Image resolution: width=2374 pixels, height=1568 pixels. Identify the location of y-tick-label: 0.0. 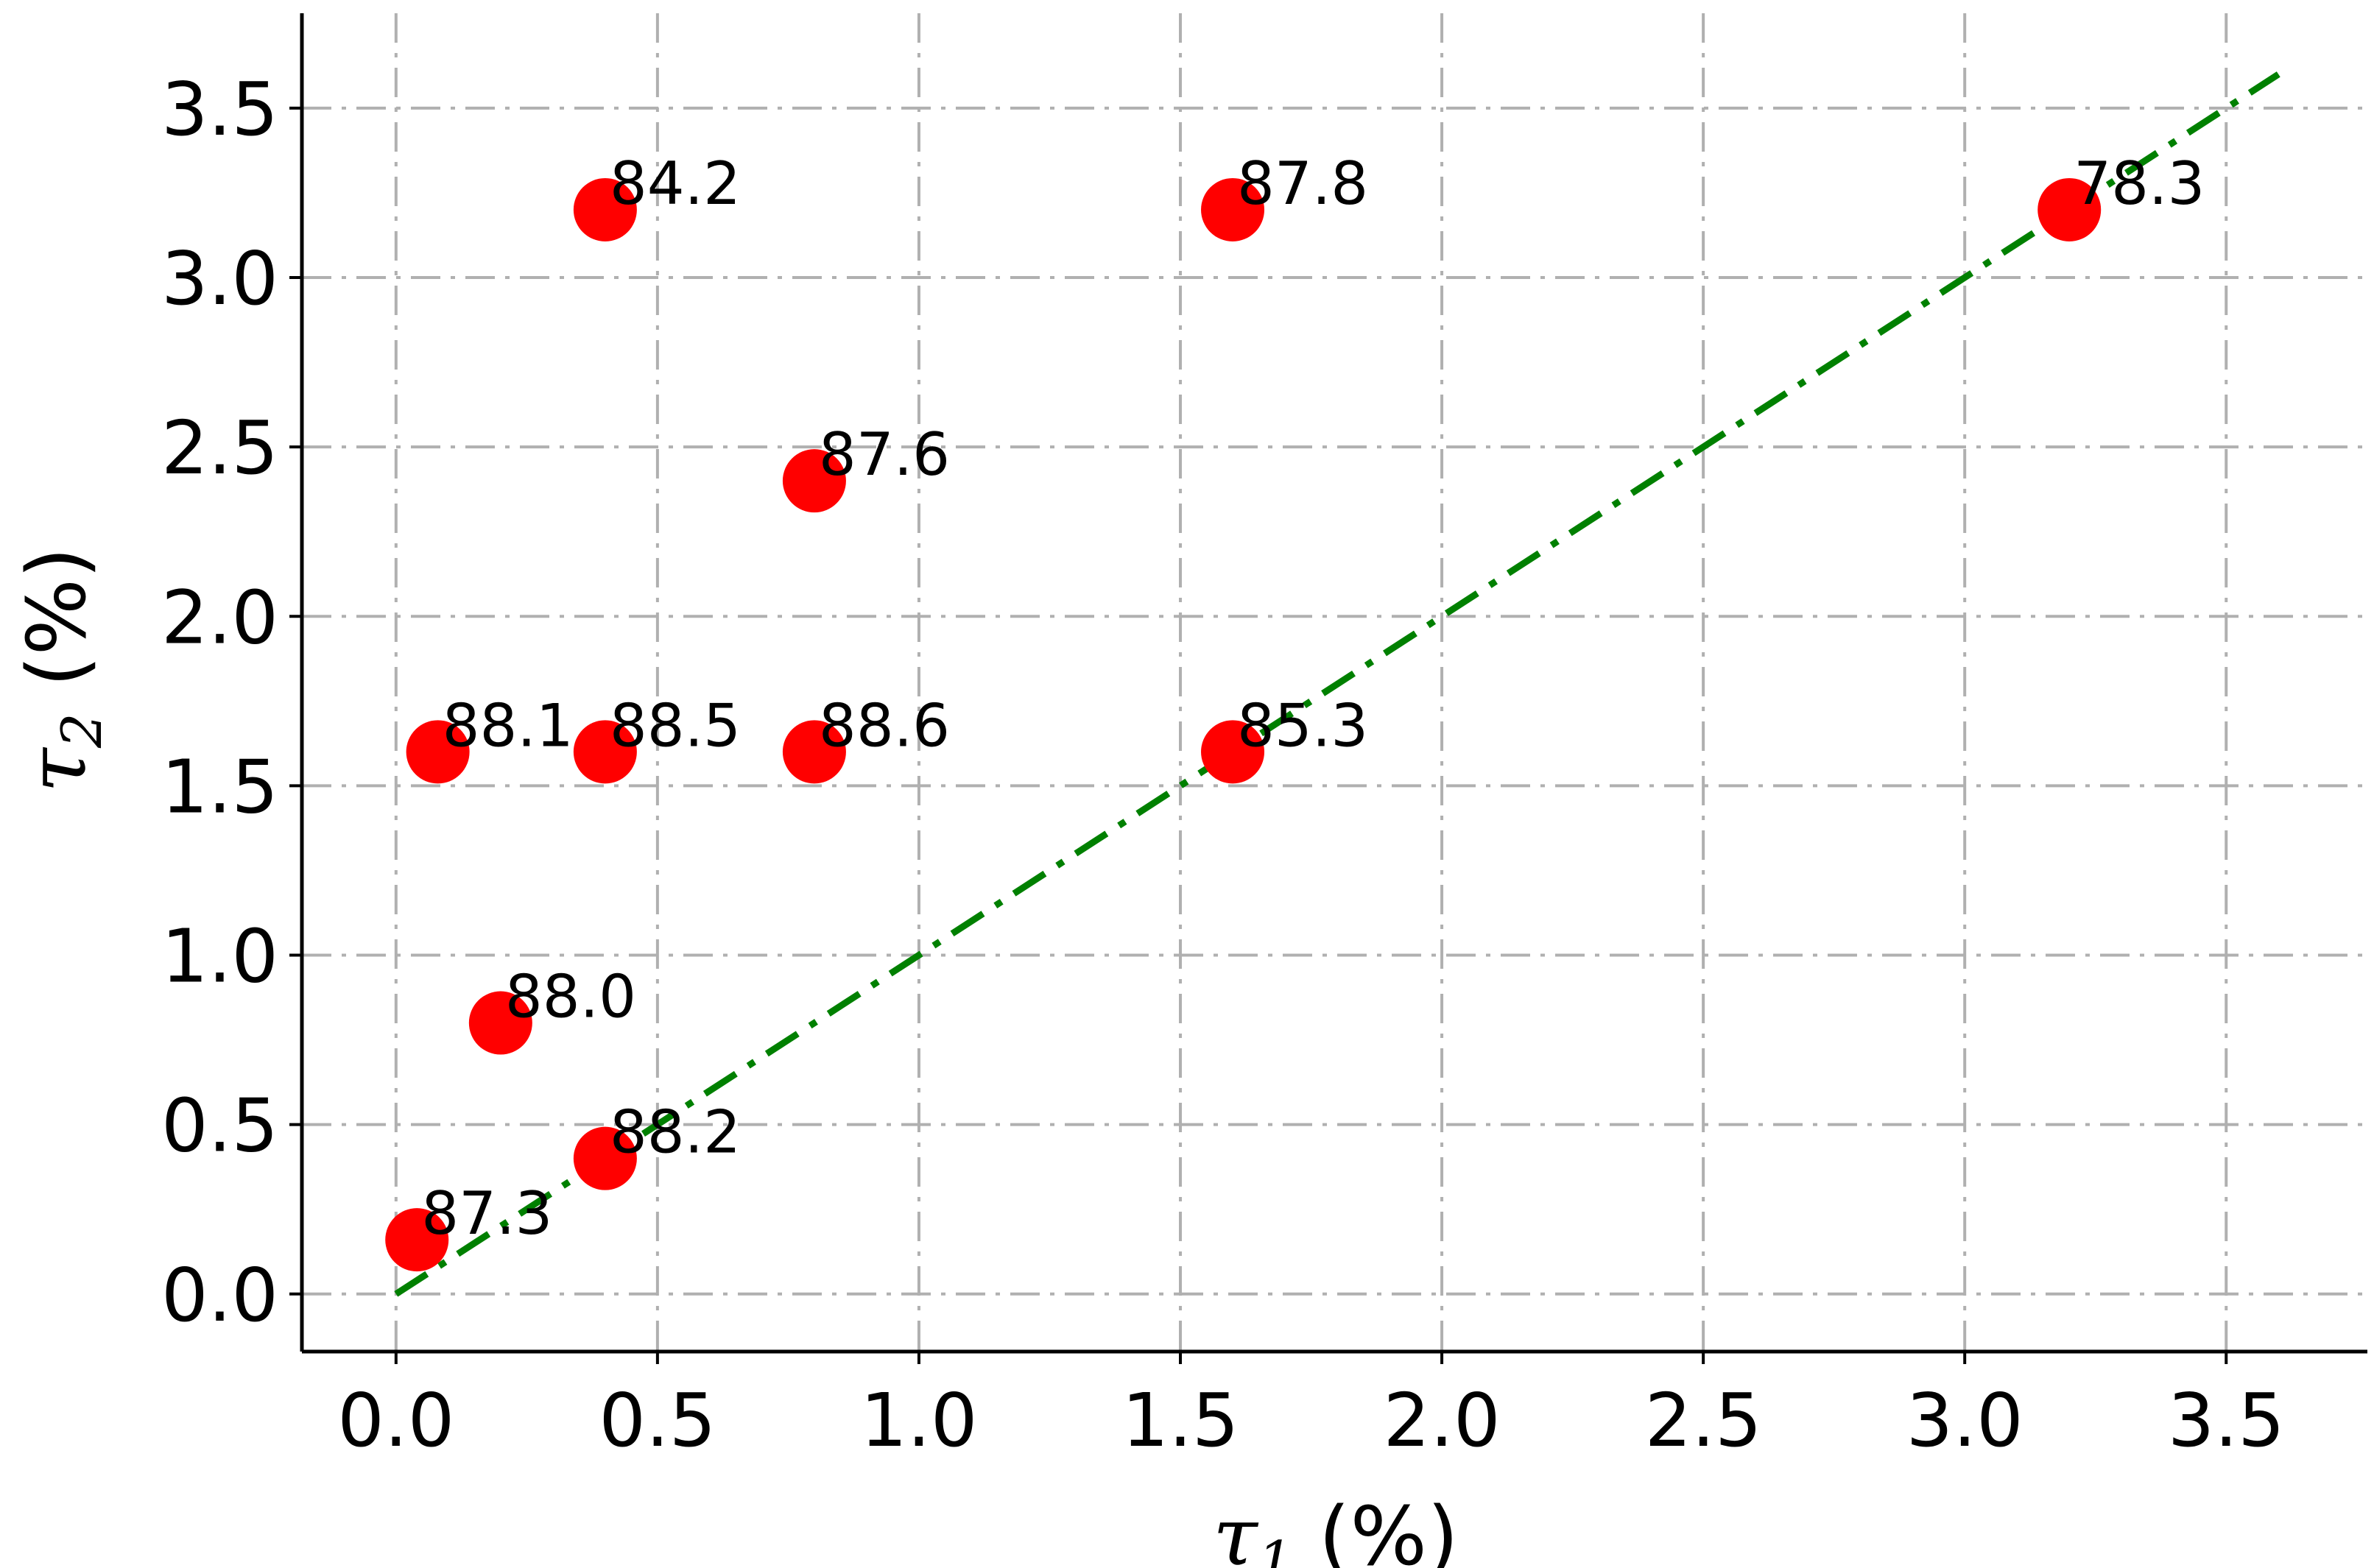
(219, 1295).